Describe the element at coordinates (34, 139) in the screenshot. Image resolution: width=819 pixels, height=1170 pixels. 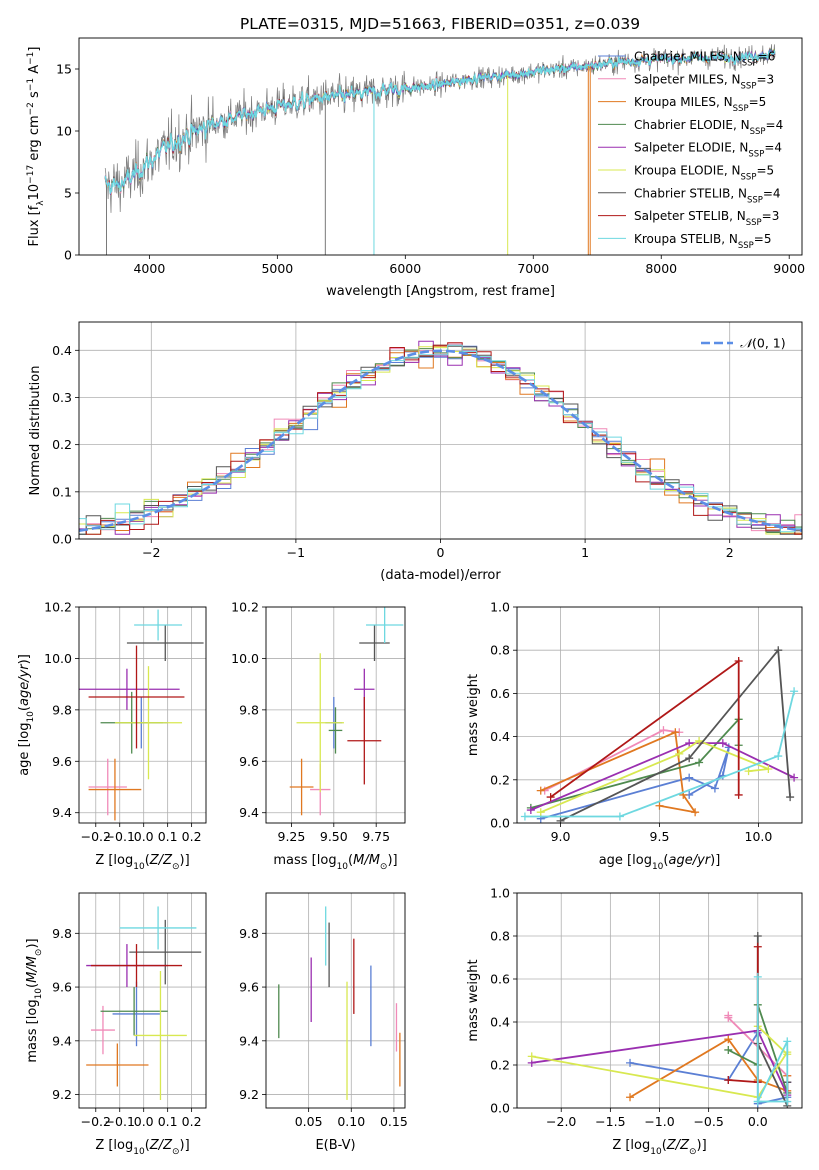
I see `label-part: erg cm` at that location.